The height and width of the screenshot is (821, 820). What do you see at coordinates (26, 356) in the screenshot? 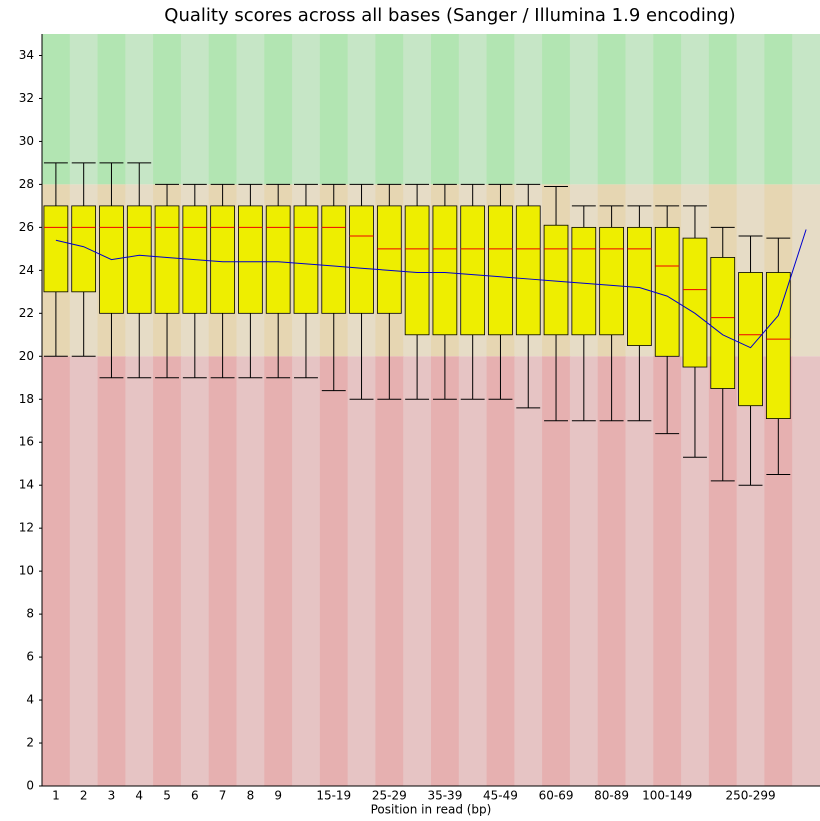
I see `y-tick-label: 20` at bounding box center [26, 356].